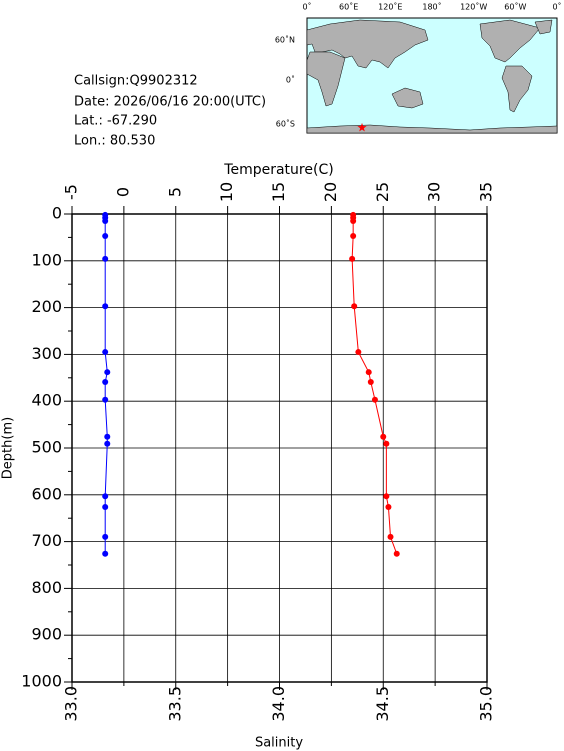 The image size is (564, 751). What do you see at coordinates (46, 400) in the screenshot?
I see `y-tick-label: 400` at bounding box center [46, 400].